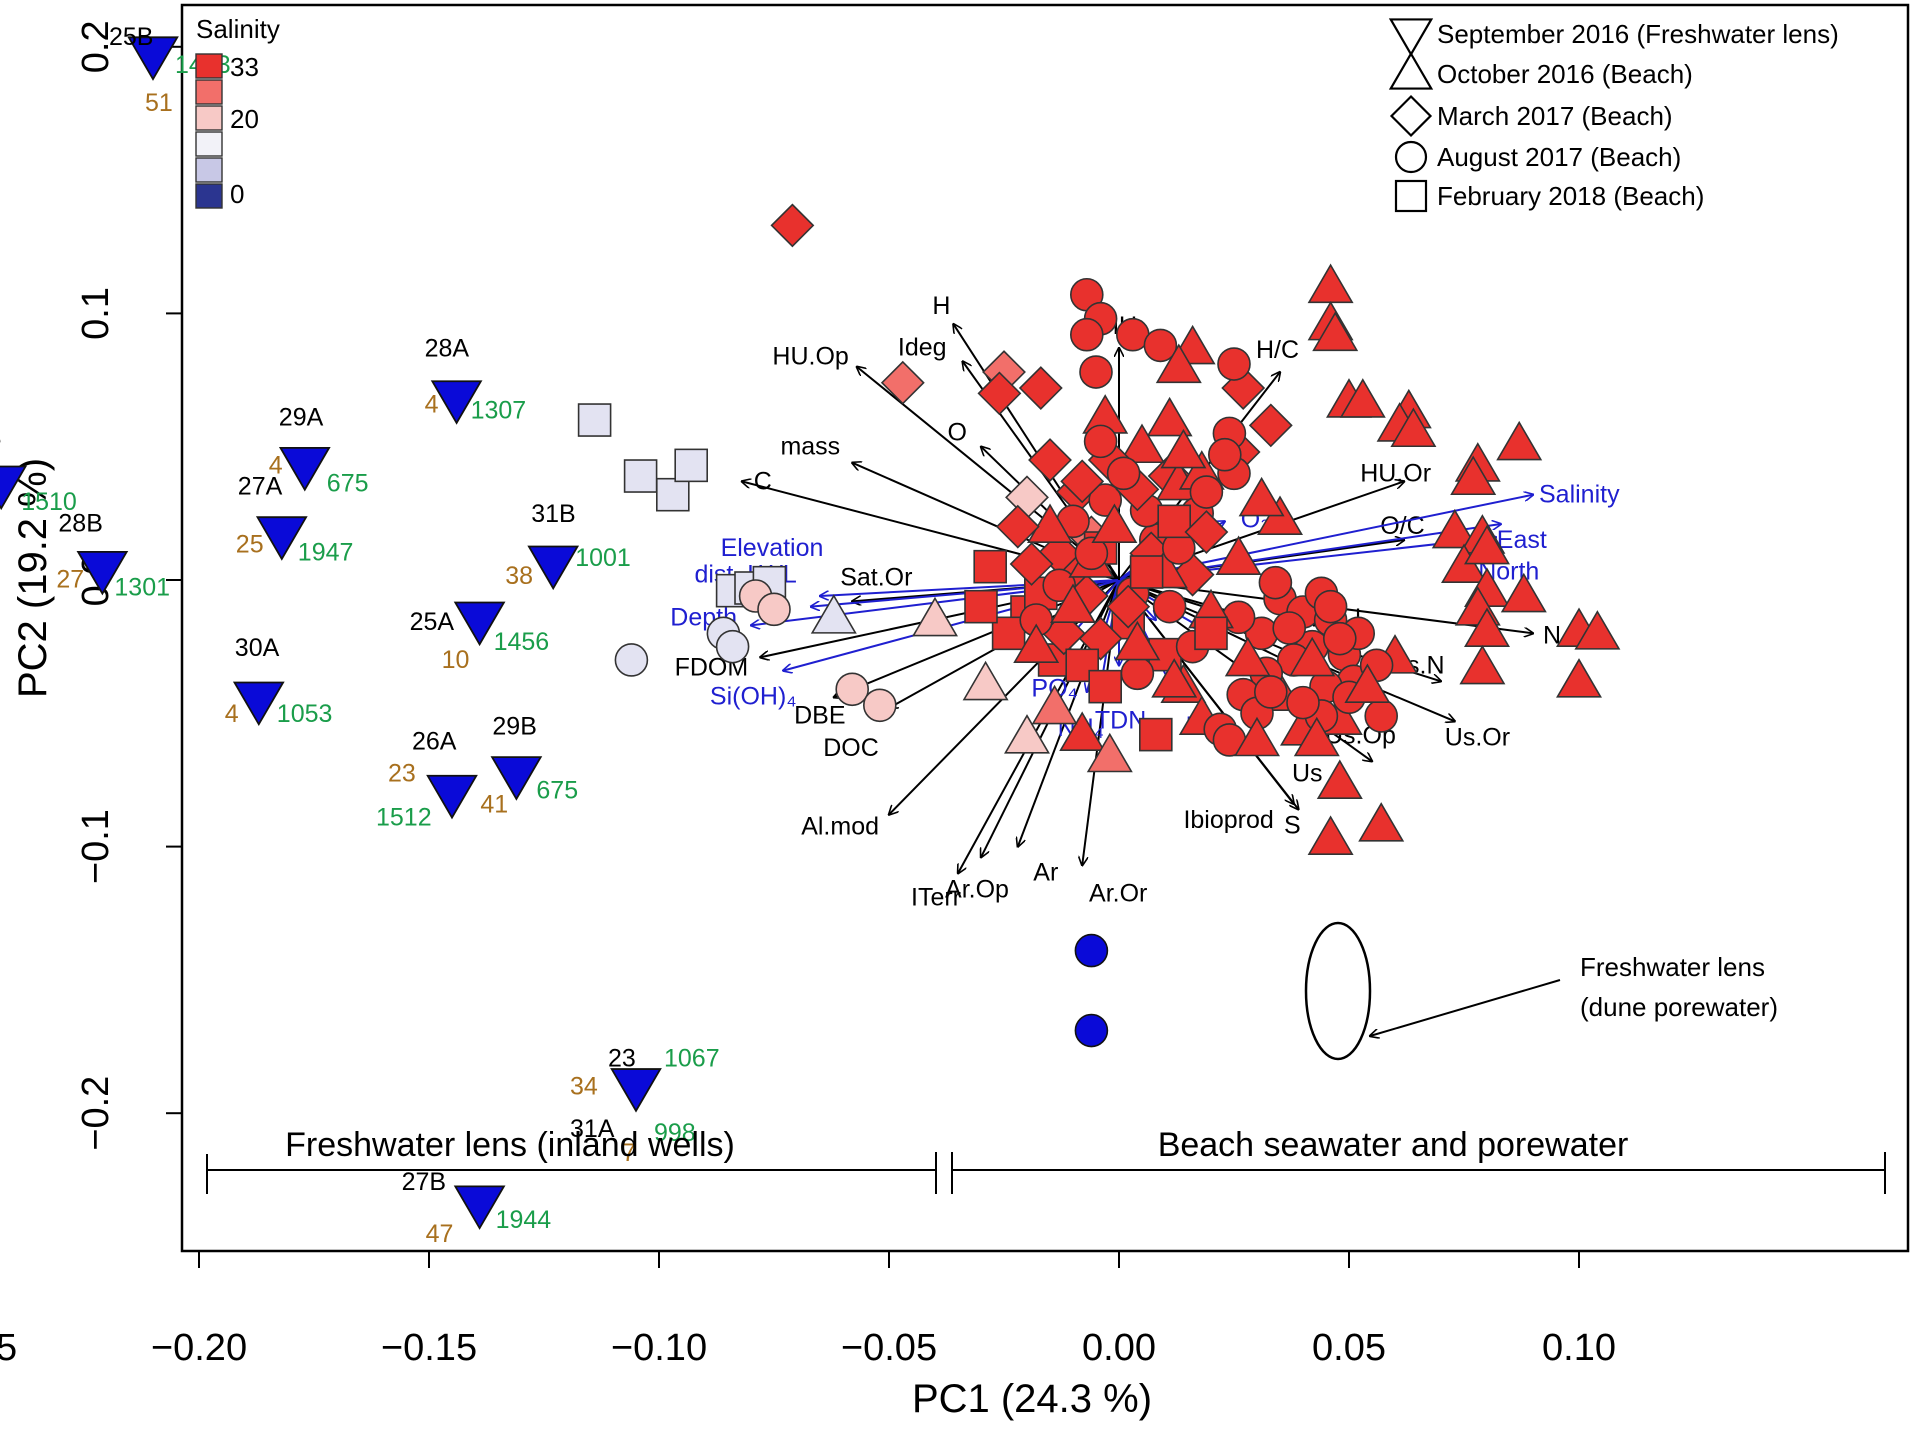 This screenshot has height=1434, width=1914. Describe the element at coordinates (753, 697) in the screenshot. I see `loading-label: Si(OH)₄` at that location.